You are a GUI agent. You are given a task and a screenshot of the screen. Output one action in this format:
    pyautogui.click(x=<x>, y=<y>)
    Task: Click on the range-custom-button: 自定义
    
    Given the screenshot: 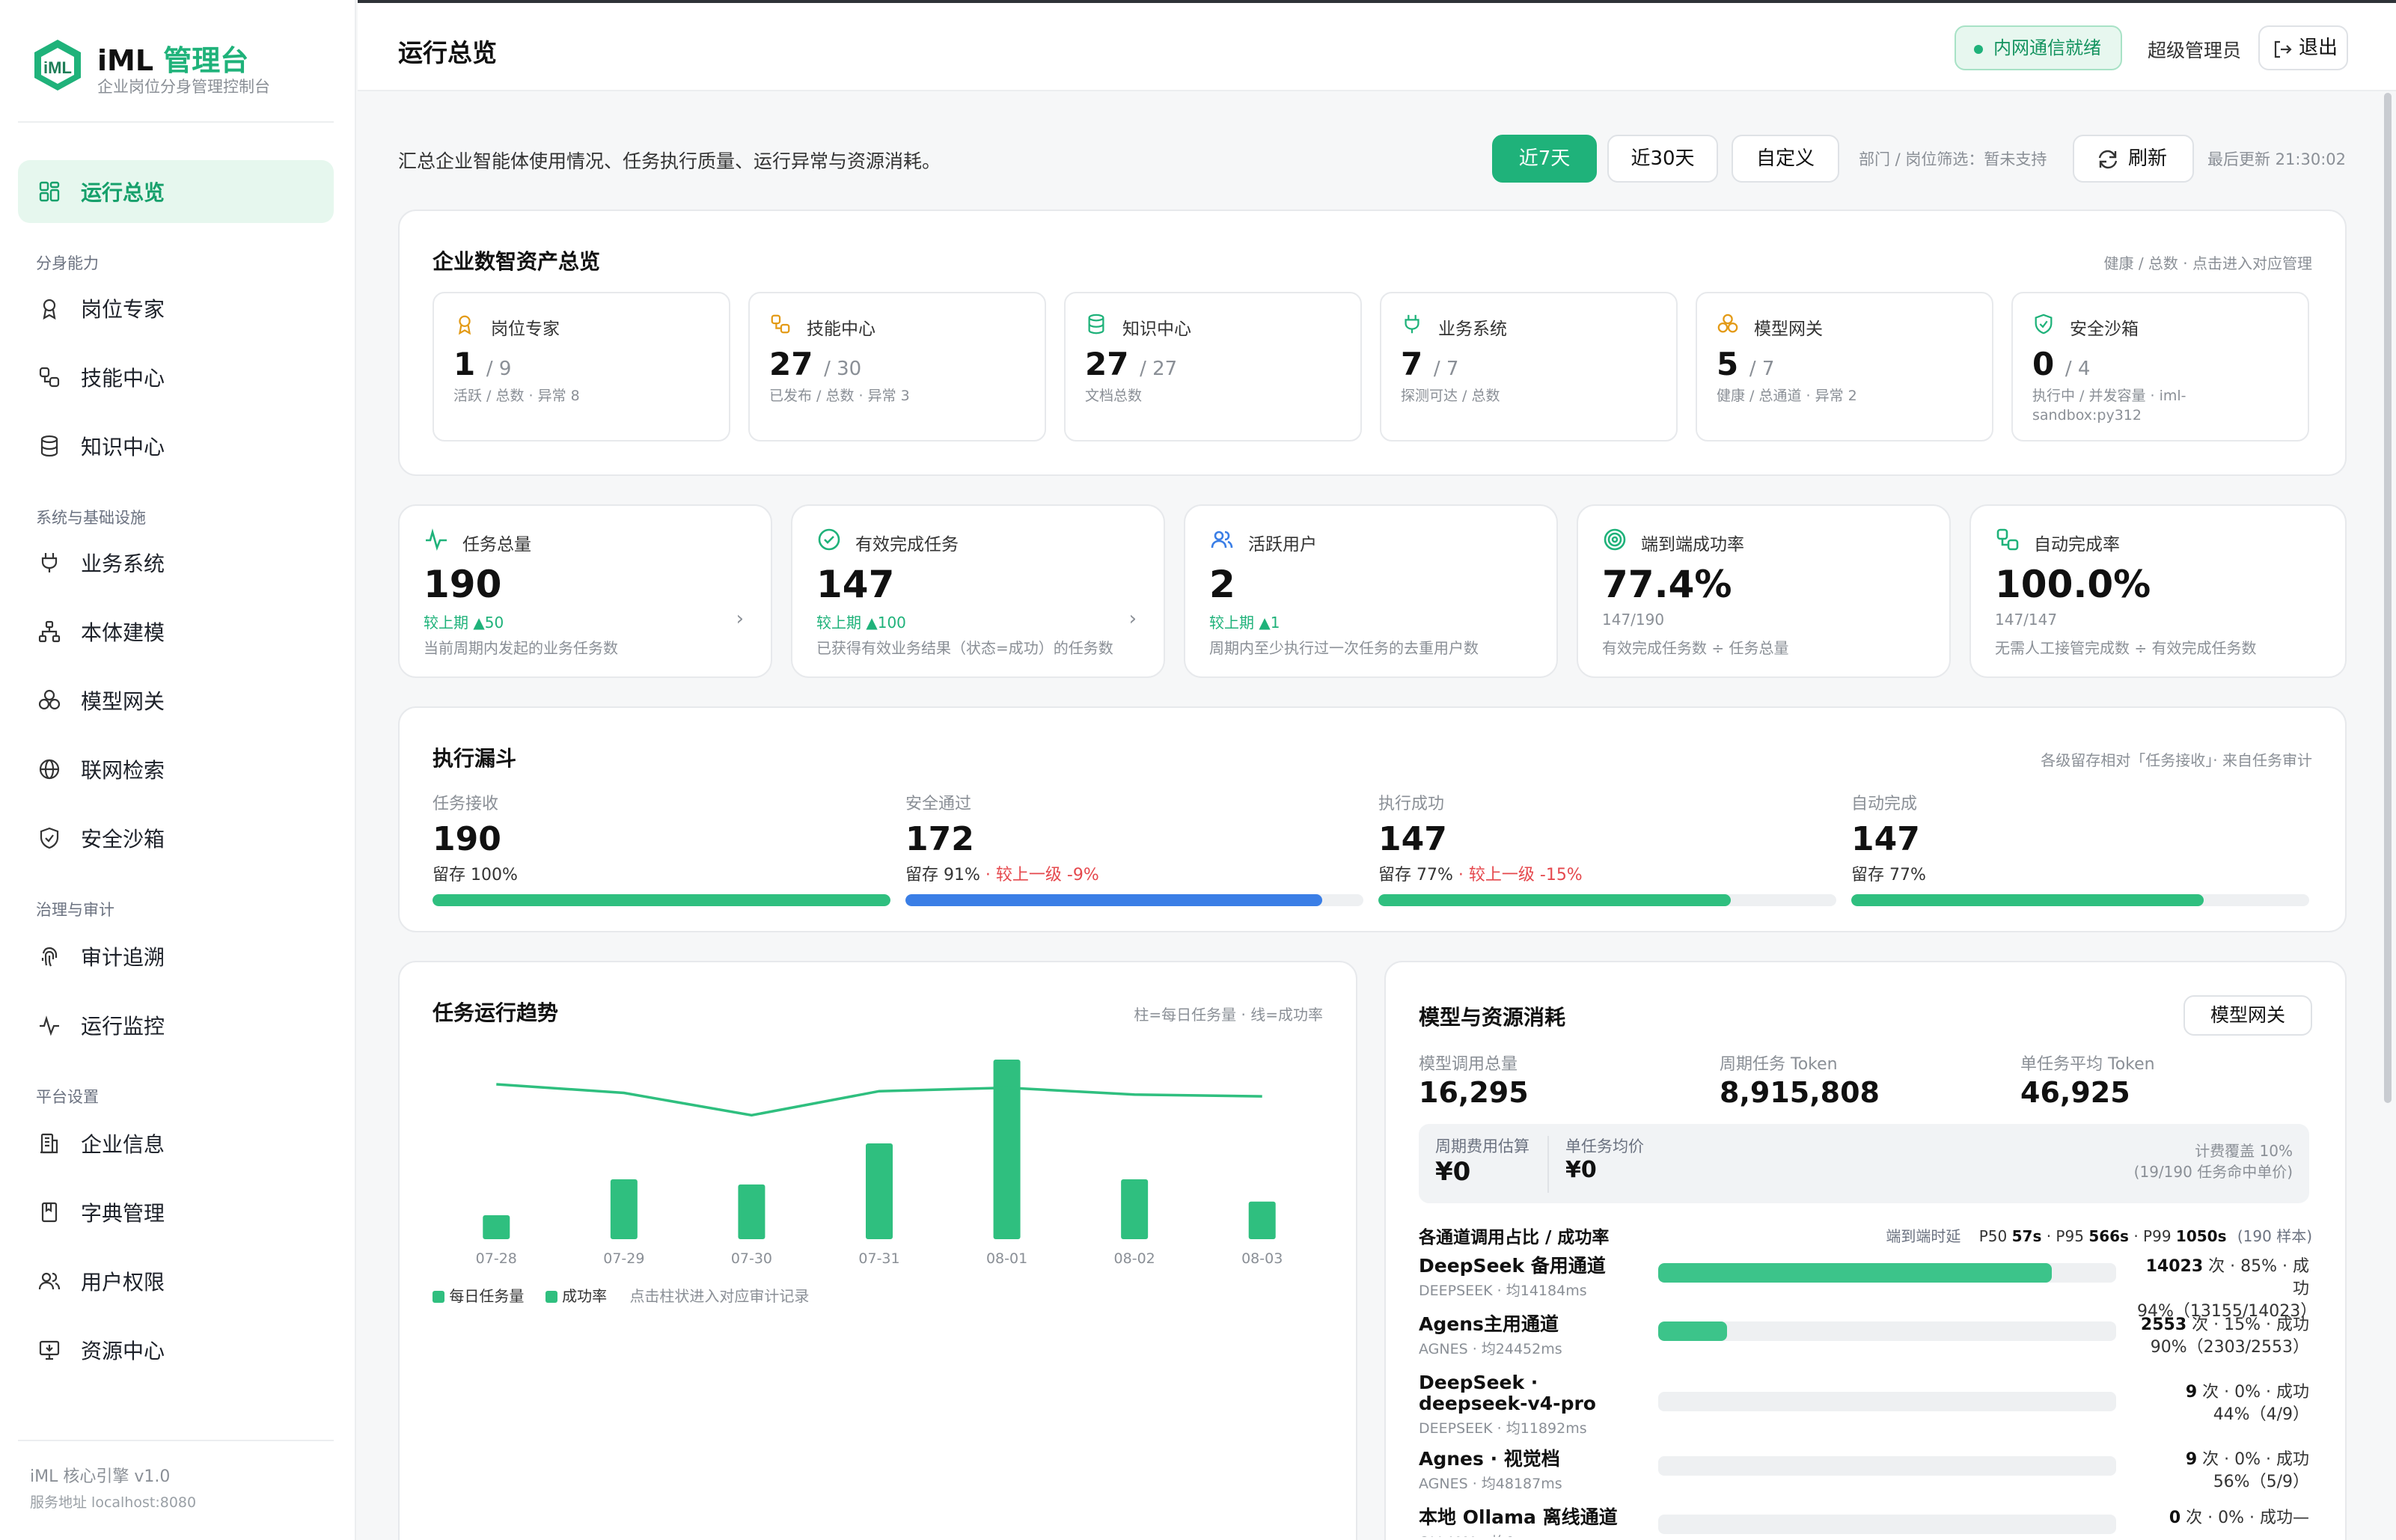 What is the action you would take?
    pyautogui.click(x=1785, y=159)
    